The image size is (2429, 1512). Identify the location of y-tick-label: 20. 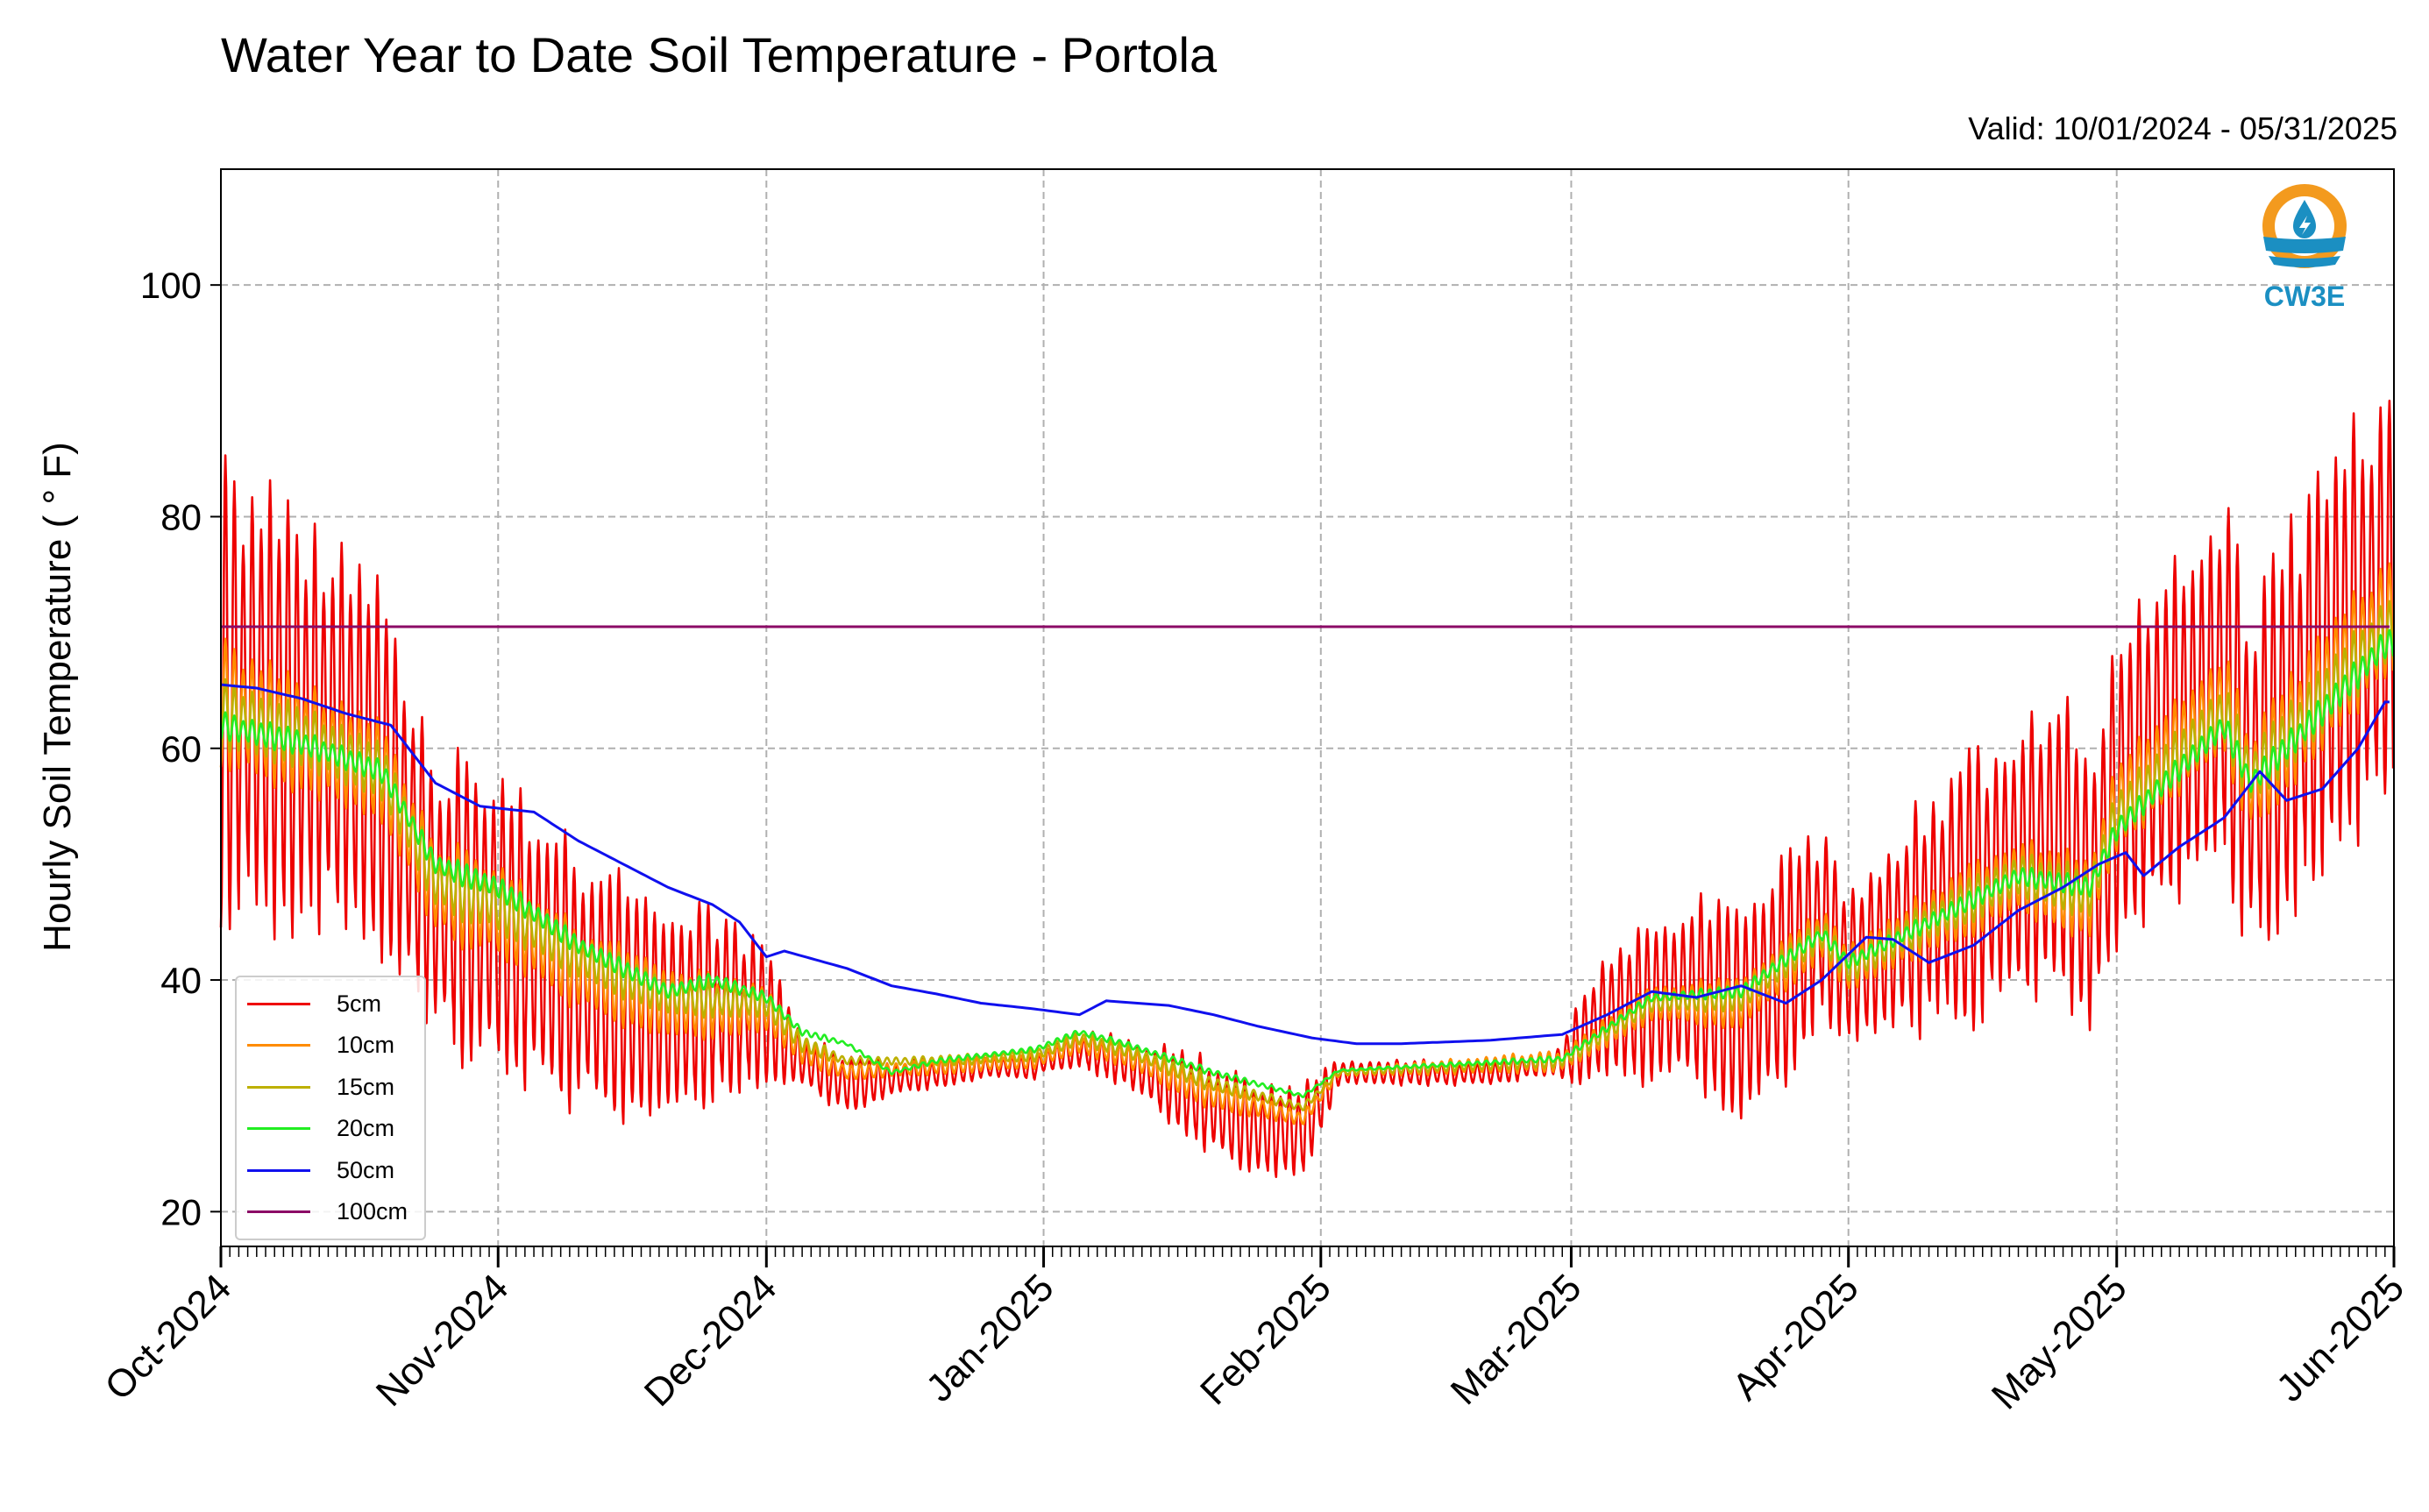
(181, 1211).